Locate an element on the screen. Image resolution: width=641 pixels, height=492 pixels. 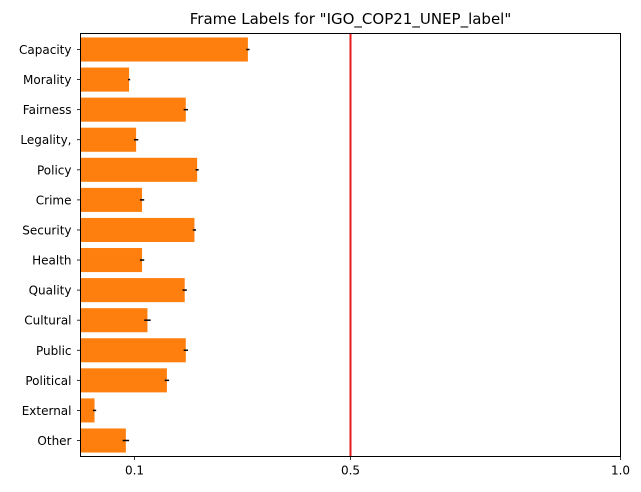
bar-legality is located at coordinates (108, 139).